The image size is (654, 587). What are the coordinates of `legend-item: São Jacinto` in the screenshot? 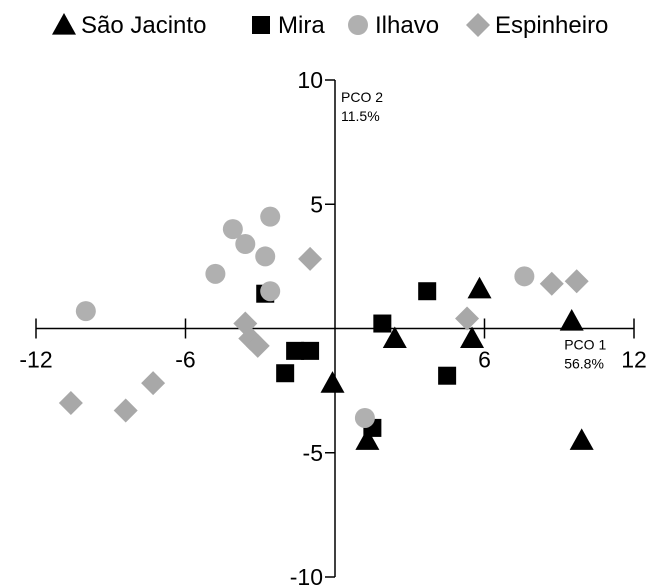 It's located at (129, 25).